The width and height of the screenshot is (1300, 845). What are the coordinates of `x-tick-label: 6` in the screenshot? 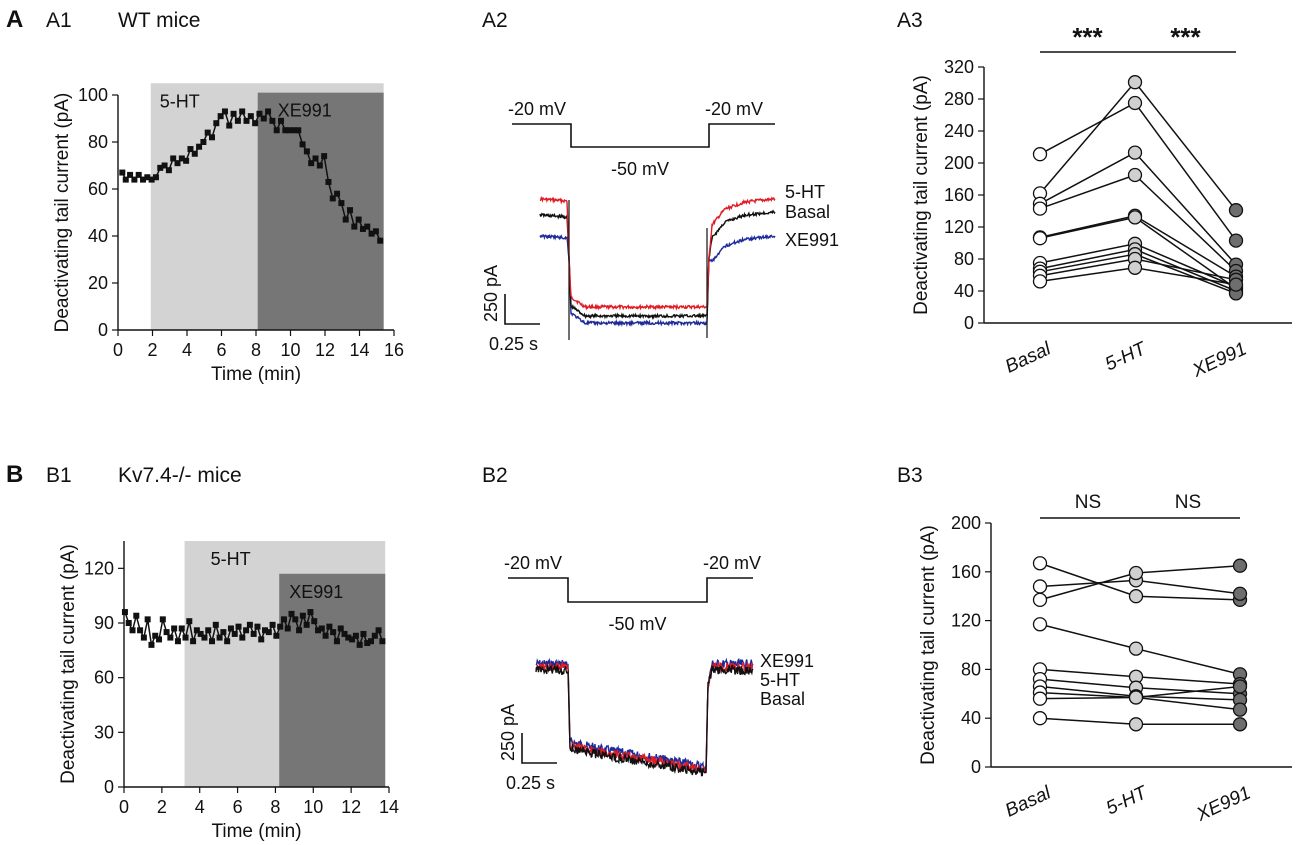 It's located at (221, 350).